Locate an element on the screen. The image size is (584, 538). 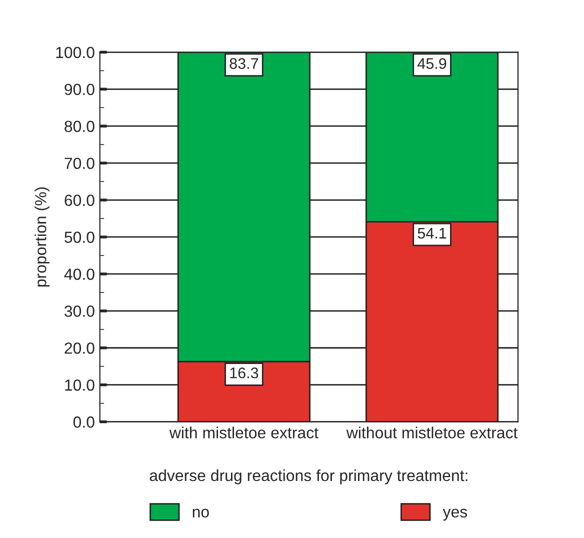
y-tick-label: 30.0 is located at coordinates (79, 311).